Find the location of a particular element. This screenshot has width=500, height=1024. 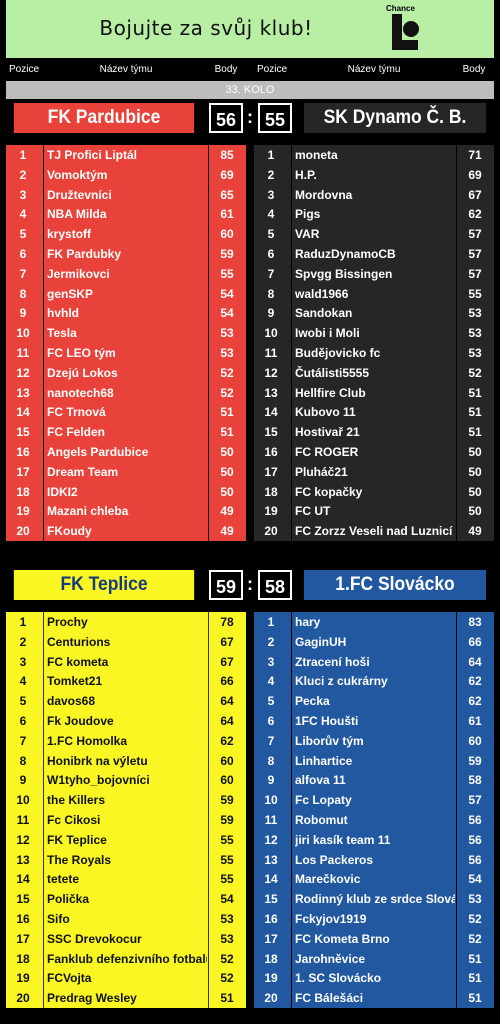

table-row: 18 Fanklub defenzivního fotbalu 52 is located at coordinates (126, 959).